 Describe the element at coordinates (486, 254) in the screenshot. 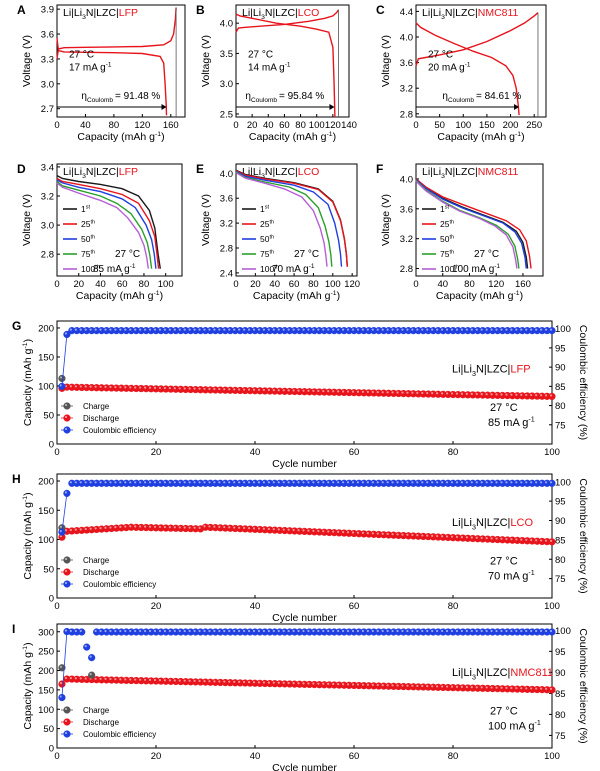

I see `temperature-label: 27 °C` at that location.